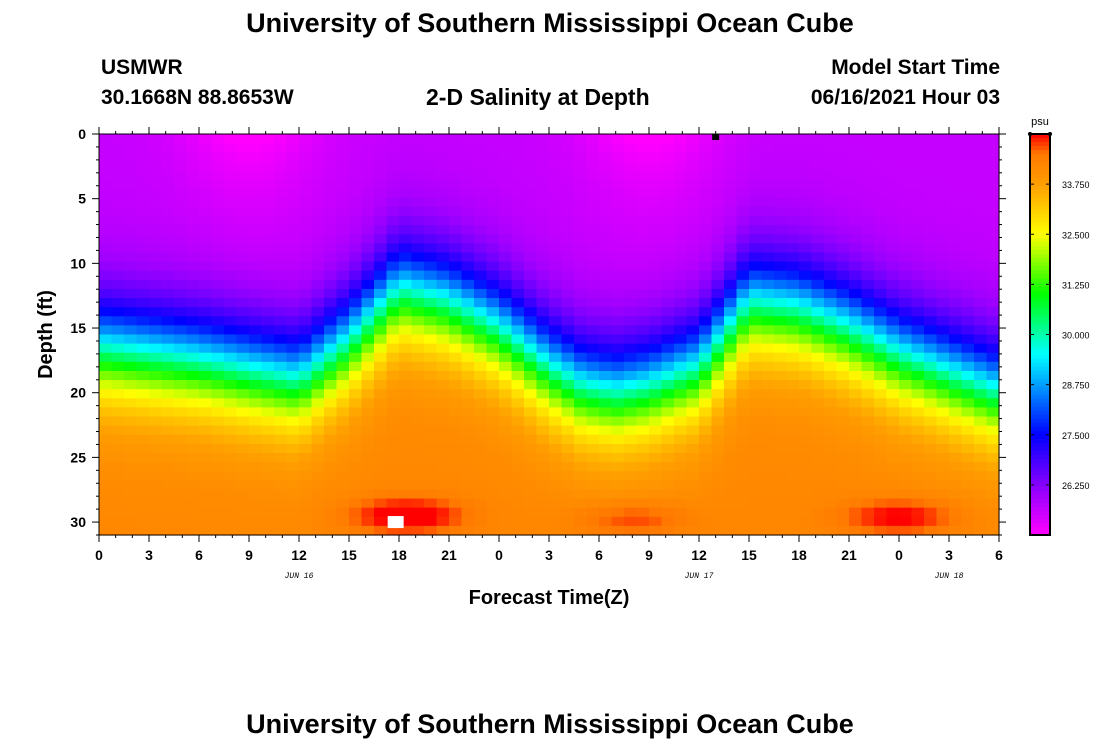  Describe the element at coordinates (699, 576) in the screenshot. I see `date-label: JUN 17` at that location.